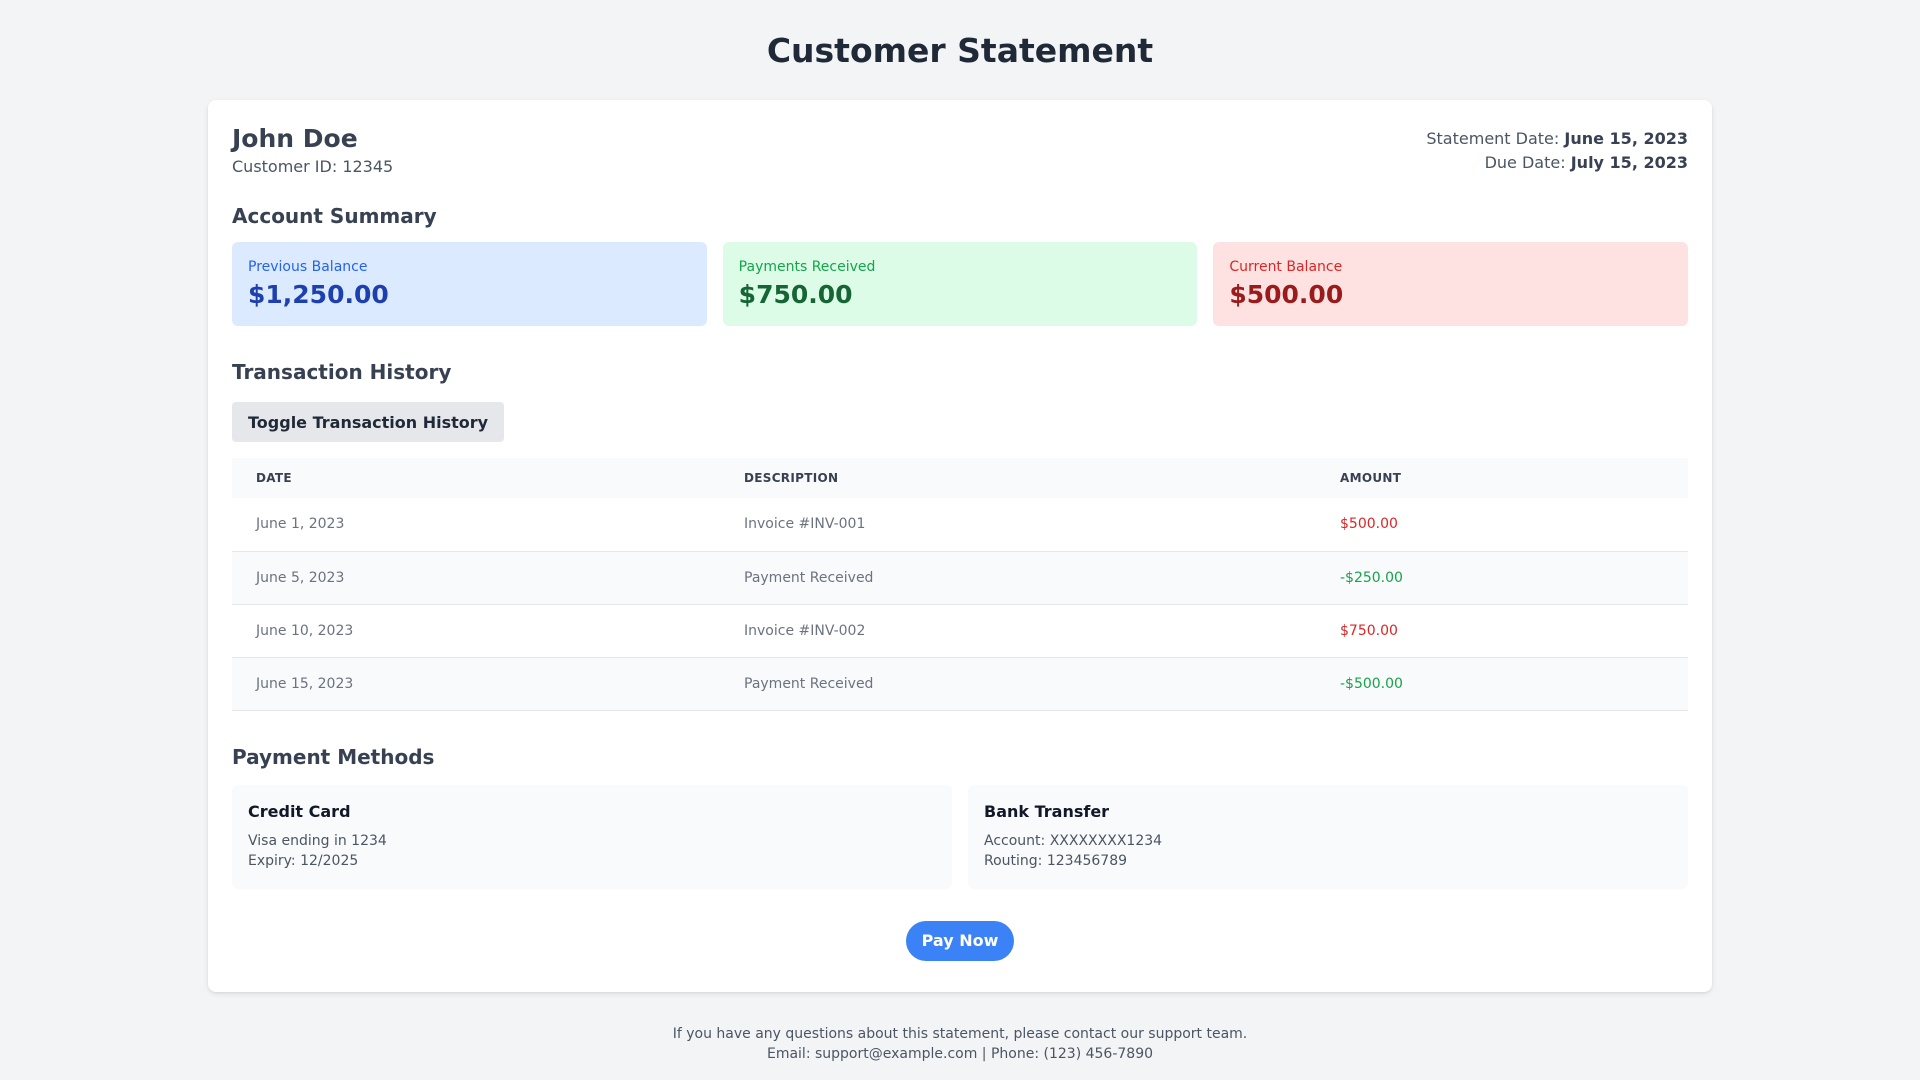 The width and height of the screenshot is (1920, 1080). I want to click on payments-received-card: Payments Received $750.00, so click(960, 284).